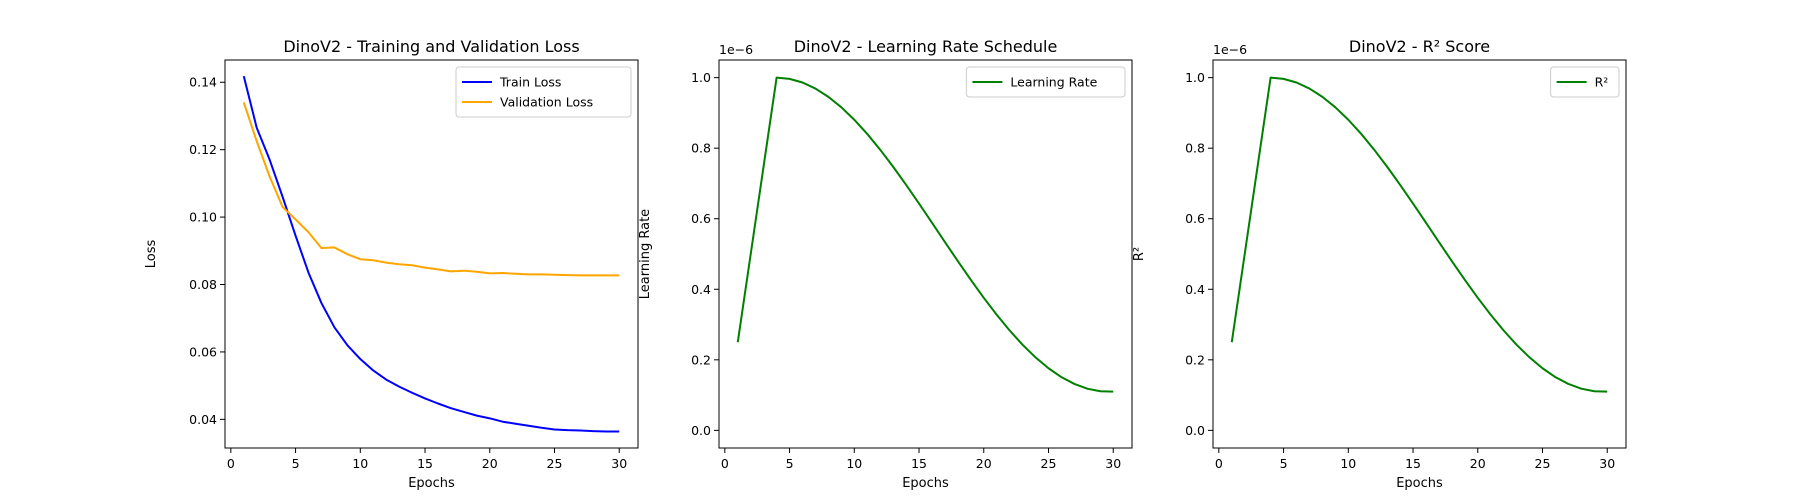  Describe the element at coordinates (645, 254) in the screenshot. I see `y-axis-label: Learning Rate` at that location.